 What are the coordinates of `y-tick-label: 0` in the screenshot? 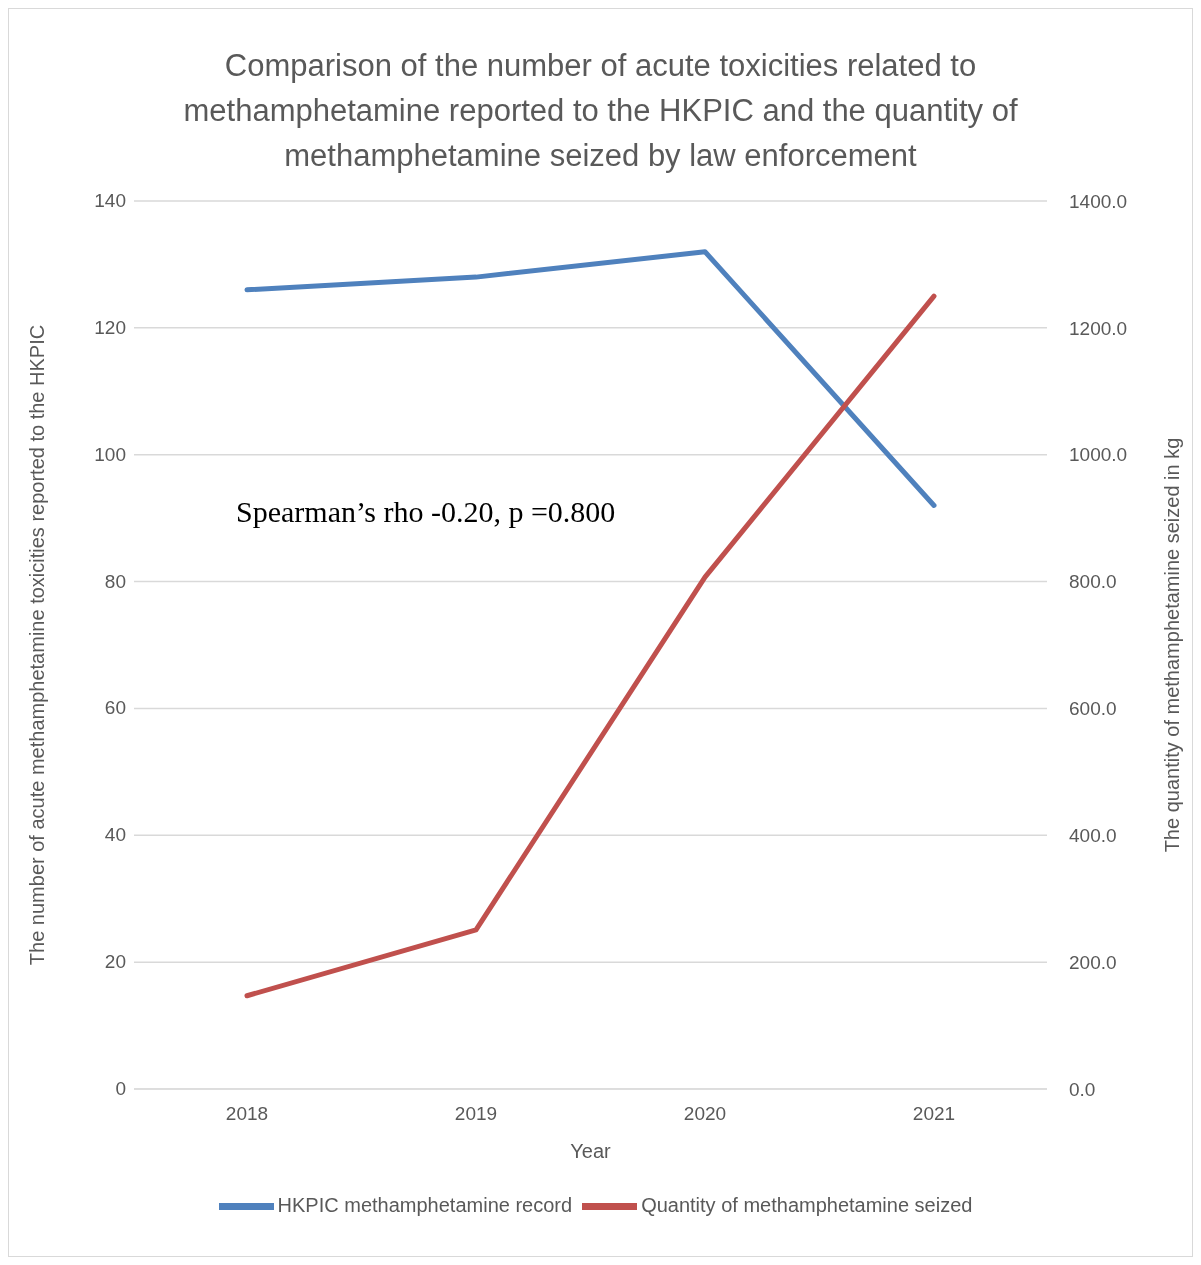 It's located at (120, 1088).